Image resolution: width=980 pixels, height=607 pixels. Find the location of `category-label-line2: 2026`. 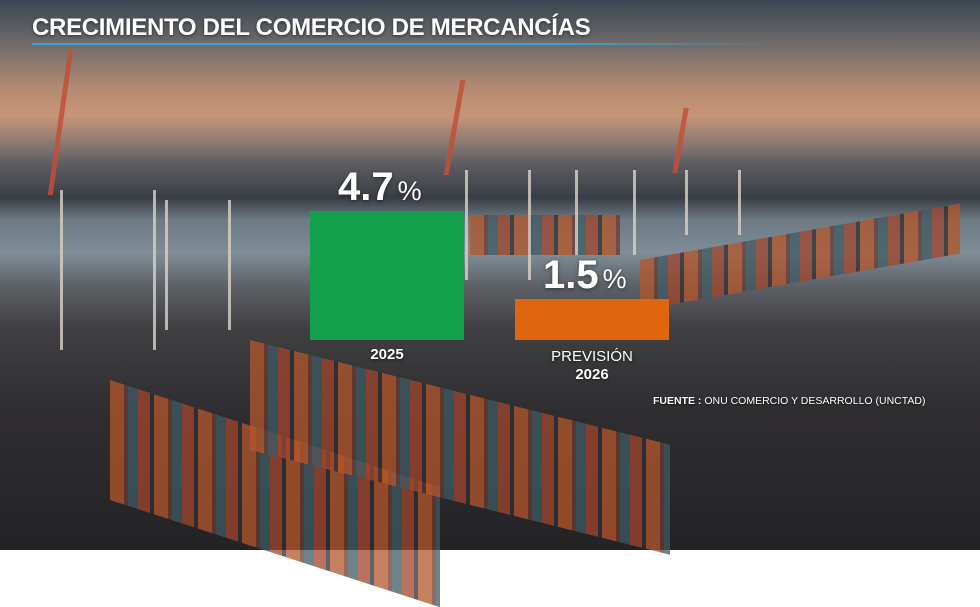

category-label-line2: 2026 is located at coordinates (592, 374).